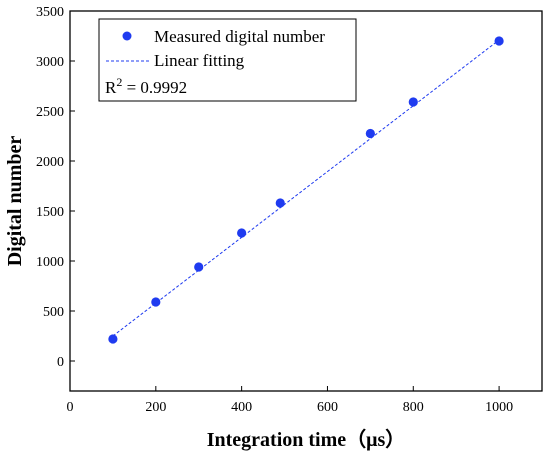 This screenshot has height=456, width=550. Describe the element at coordinates (50, 212) in the screenshot. I see `y-tick-label: 1500` at that location.